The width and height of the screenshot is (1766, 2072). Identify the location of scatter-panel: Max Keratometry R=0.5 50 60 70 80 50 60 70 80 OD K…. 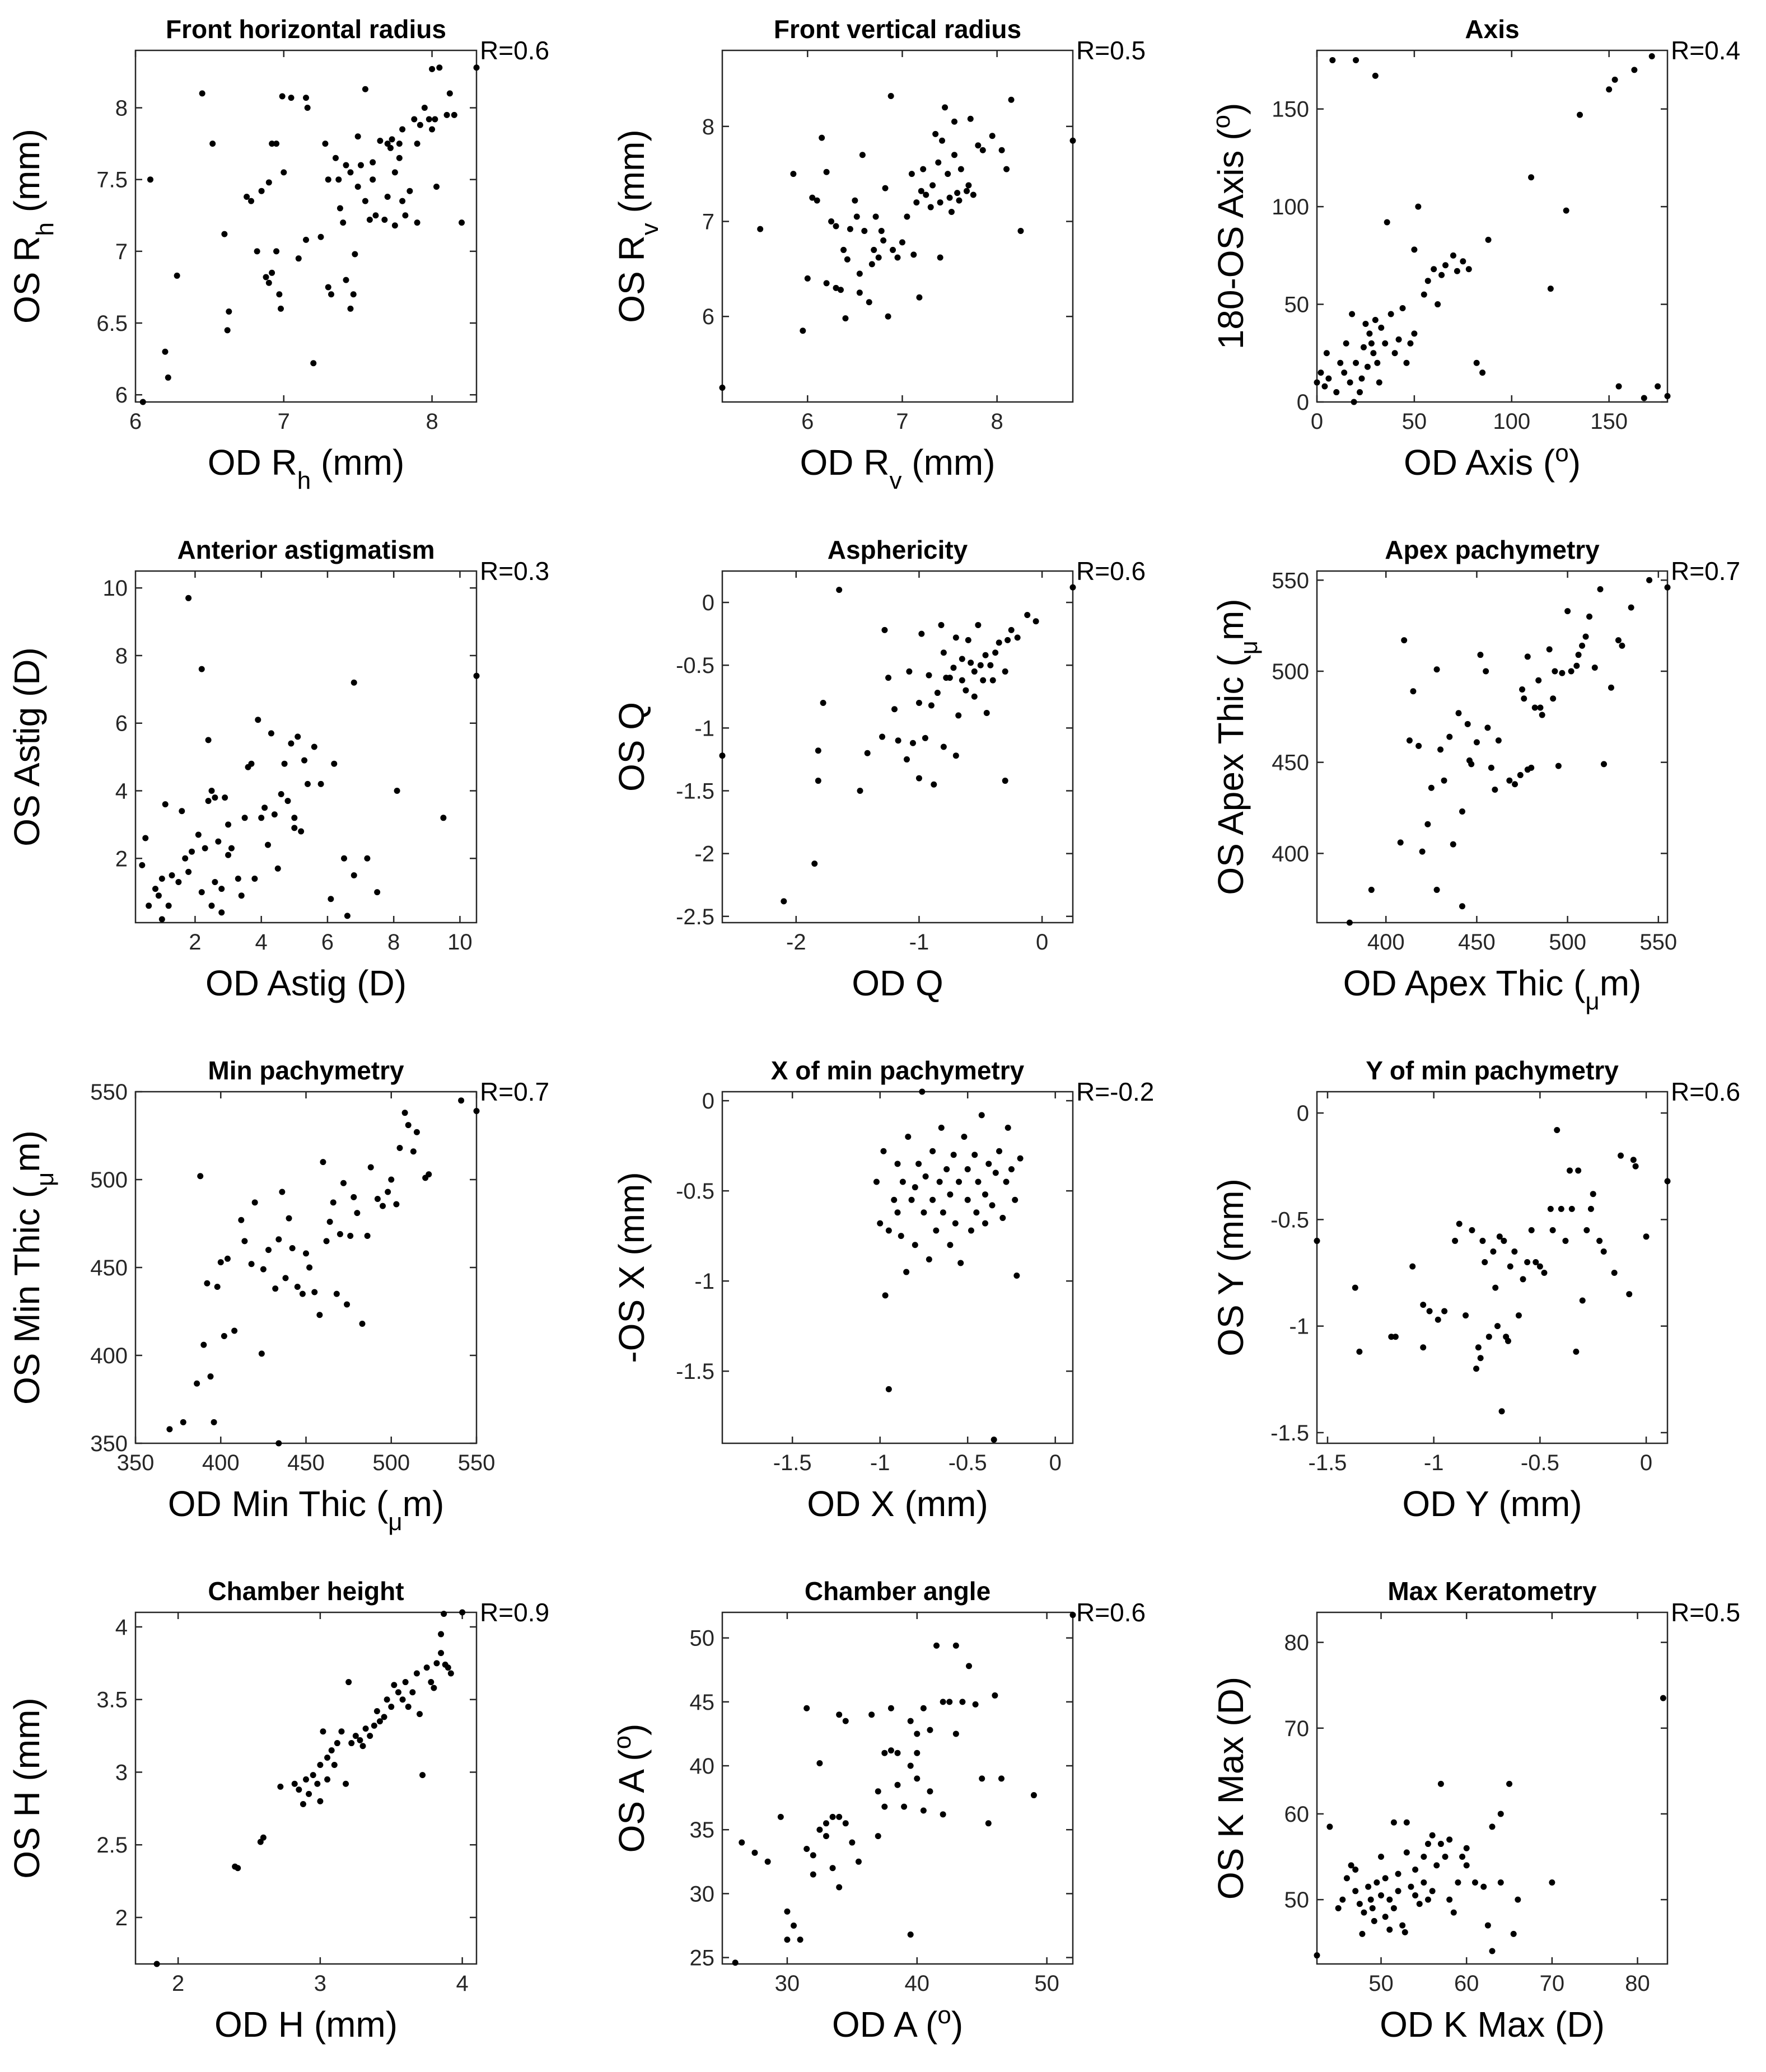
(1475, 1811).